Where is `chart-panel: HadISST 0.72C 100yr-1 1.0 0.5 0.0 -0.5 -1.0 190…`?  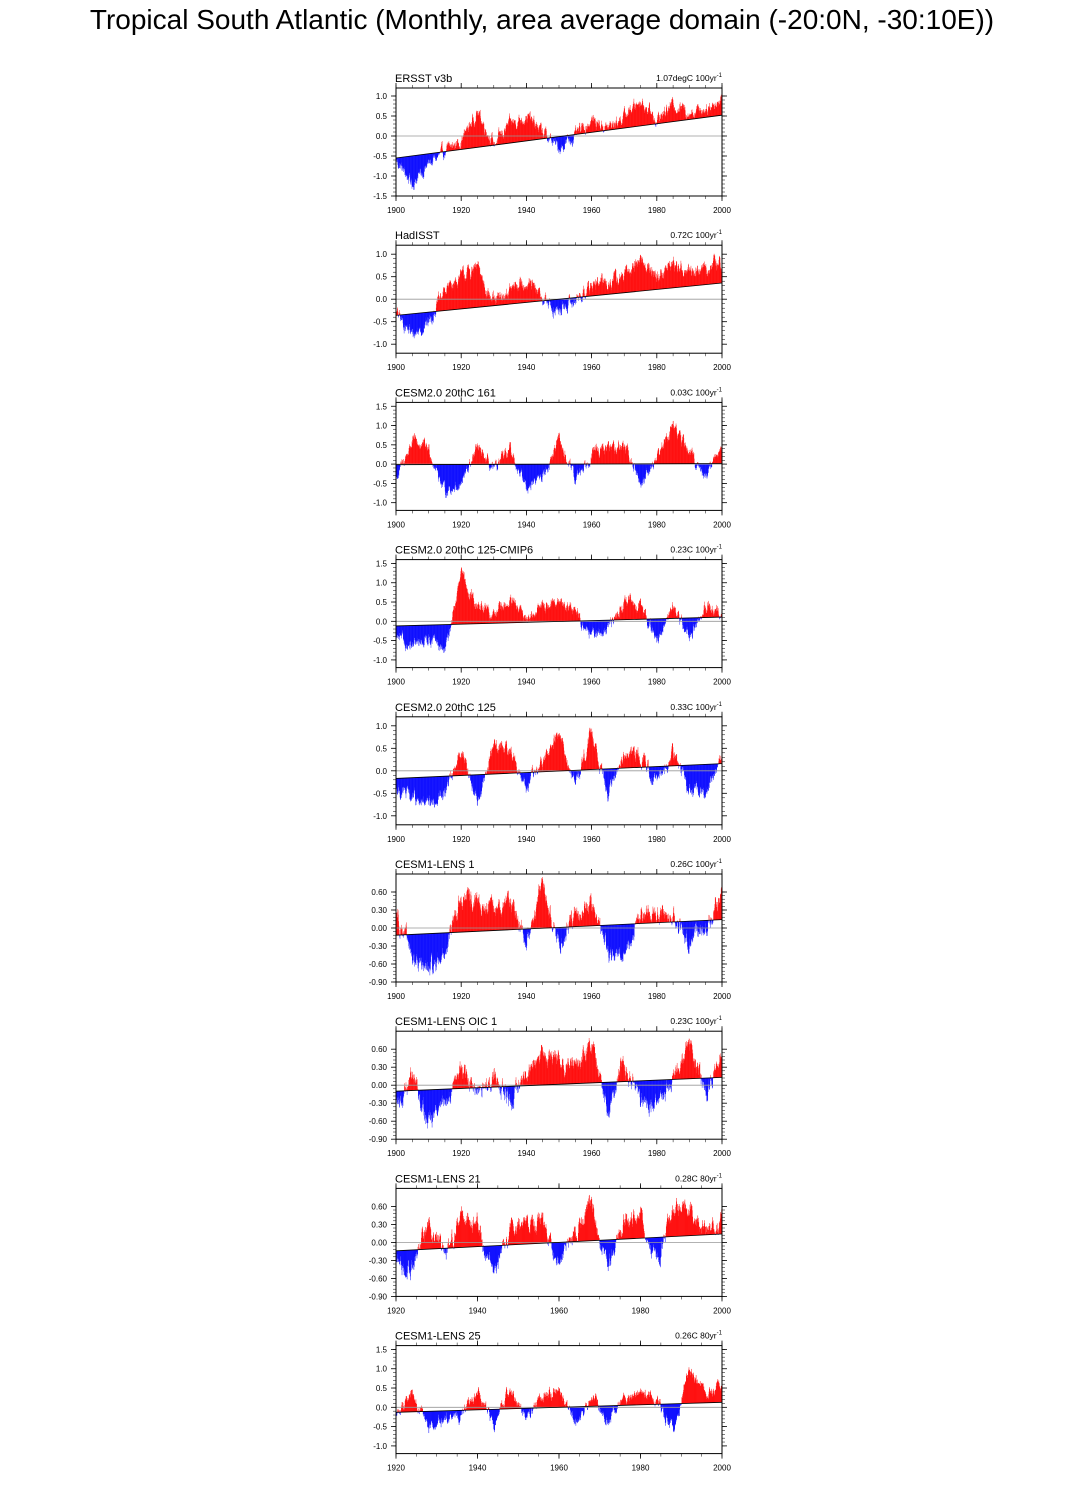 chart-panel: HadISST 0.72C 100yr-1 1.0 0.5 0.0 -0.5 -1.0 190… is located at coordinates (552, 301).